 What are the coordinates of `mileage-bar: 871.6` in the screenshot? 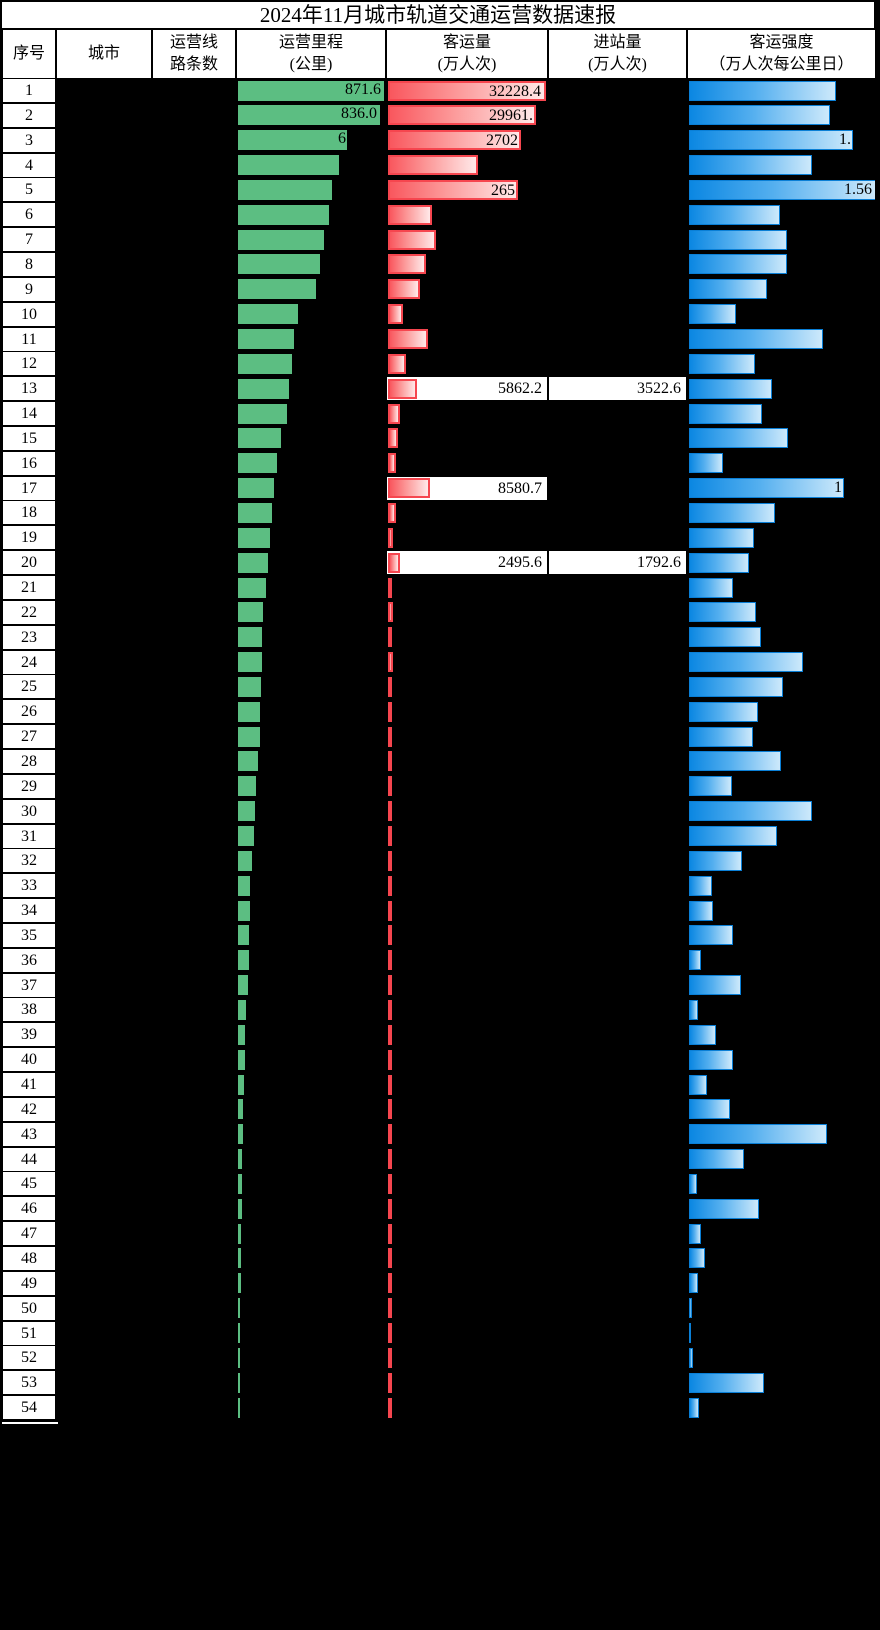 It's located at (311, 90).